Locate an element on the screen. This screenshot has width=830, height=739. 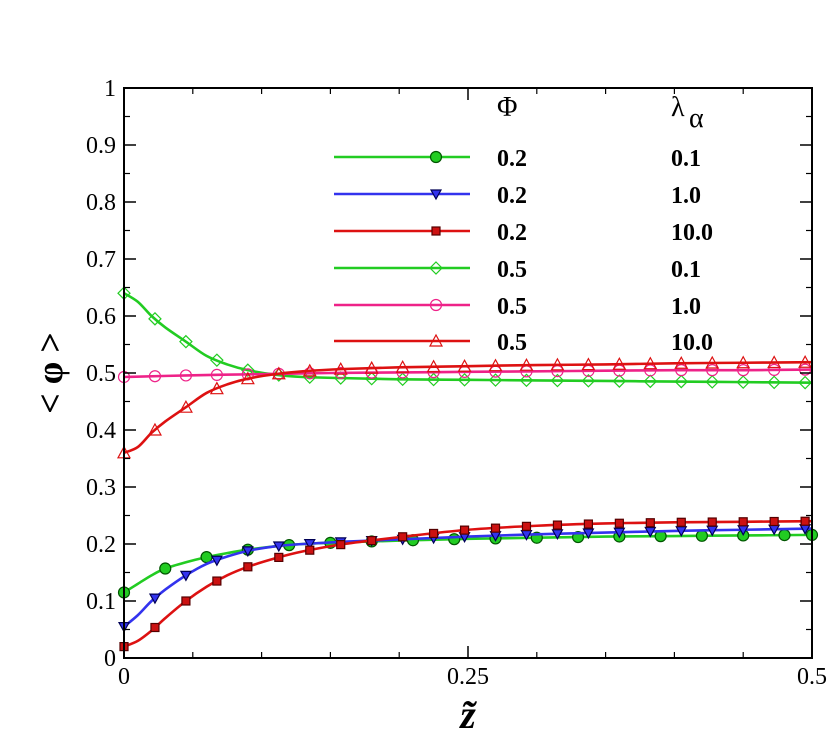
y-tick-label: 0.1 is located at coordinates (101, 602).